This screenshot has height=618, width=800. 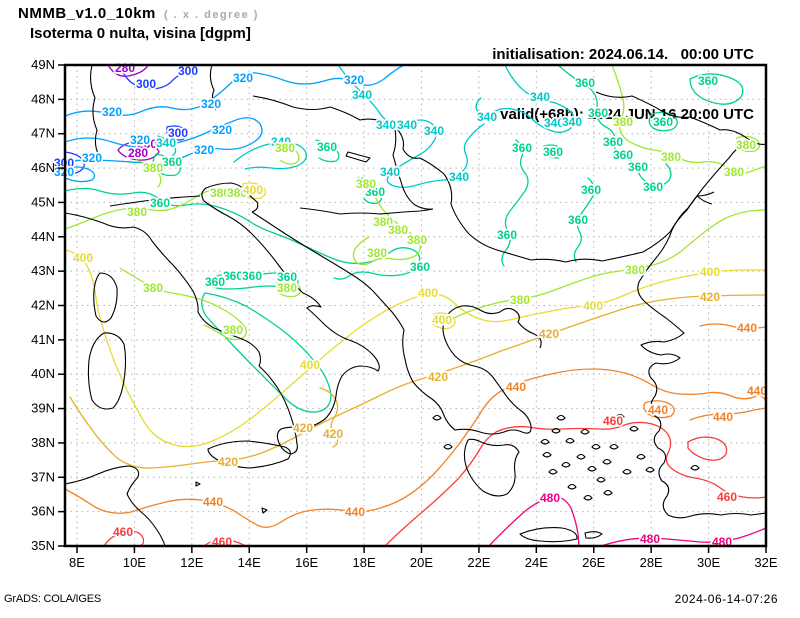 What do you see at coordinates (43, 270) in the screenshot?
I see `lat-tick-label: 43N` at bounding box center [43, 270].